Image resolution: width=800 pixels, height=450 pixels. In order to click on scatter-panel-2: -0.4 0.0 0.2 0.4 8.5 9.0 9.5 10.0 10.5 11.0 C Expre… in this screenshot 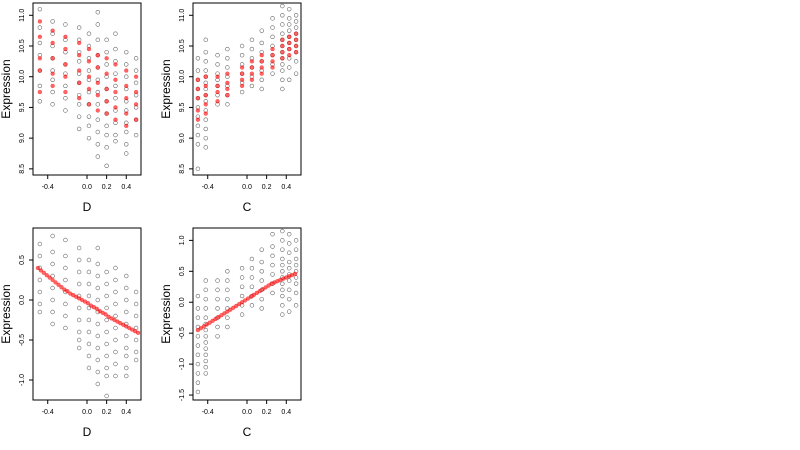, I will do `click(230, 108)`.